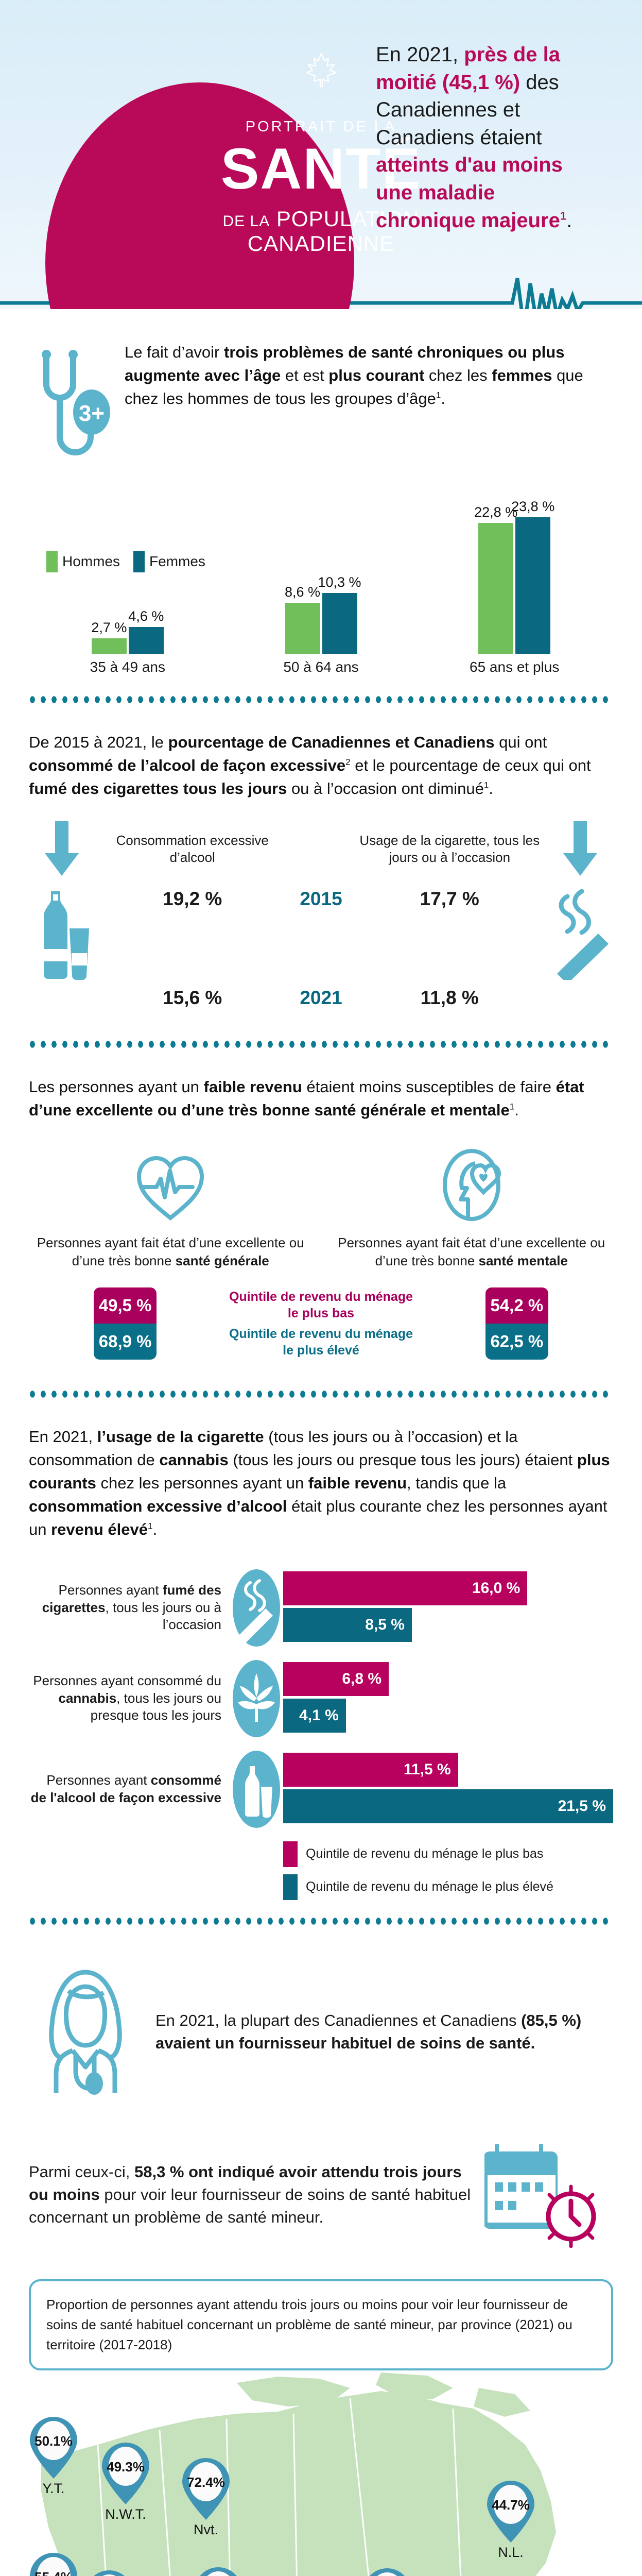 This screenshot has width=642, height=2576. I want to click on arrow-down-alcohol-cell, so click(62, 849).